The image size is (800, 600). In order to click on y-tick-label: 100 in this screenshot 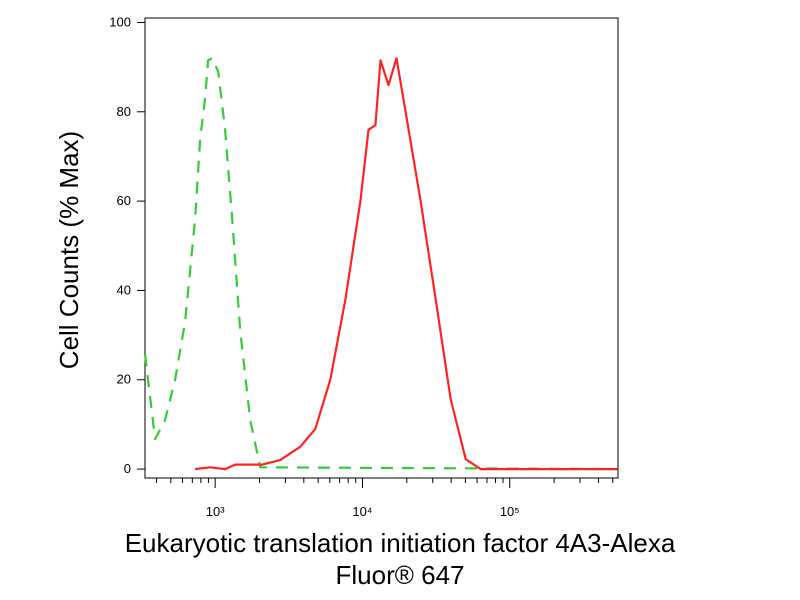, I will do `click(120, 21)`.